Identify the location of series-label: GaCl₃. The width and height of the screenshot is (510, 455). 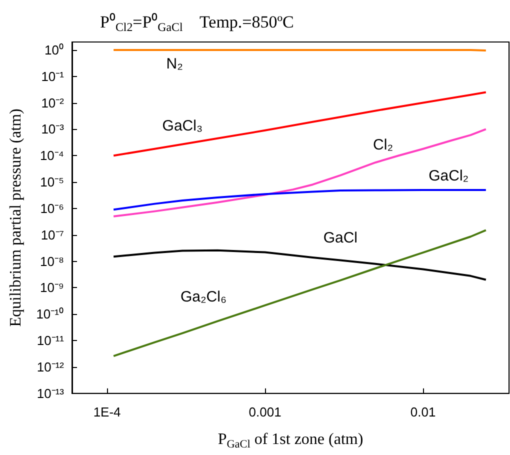
(182, 126).